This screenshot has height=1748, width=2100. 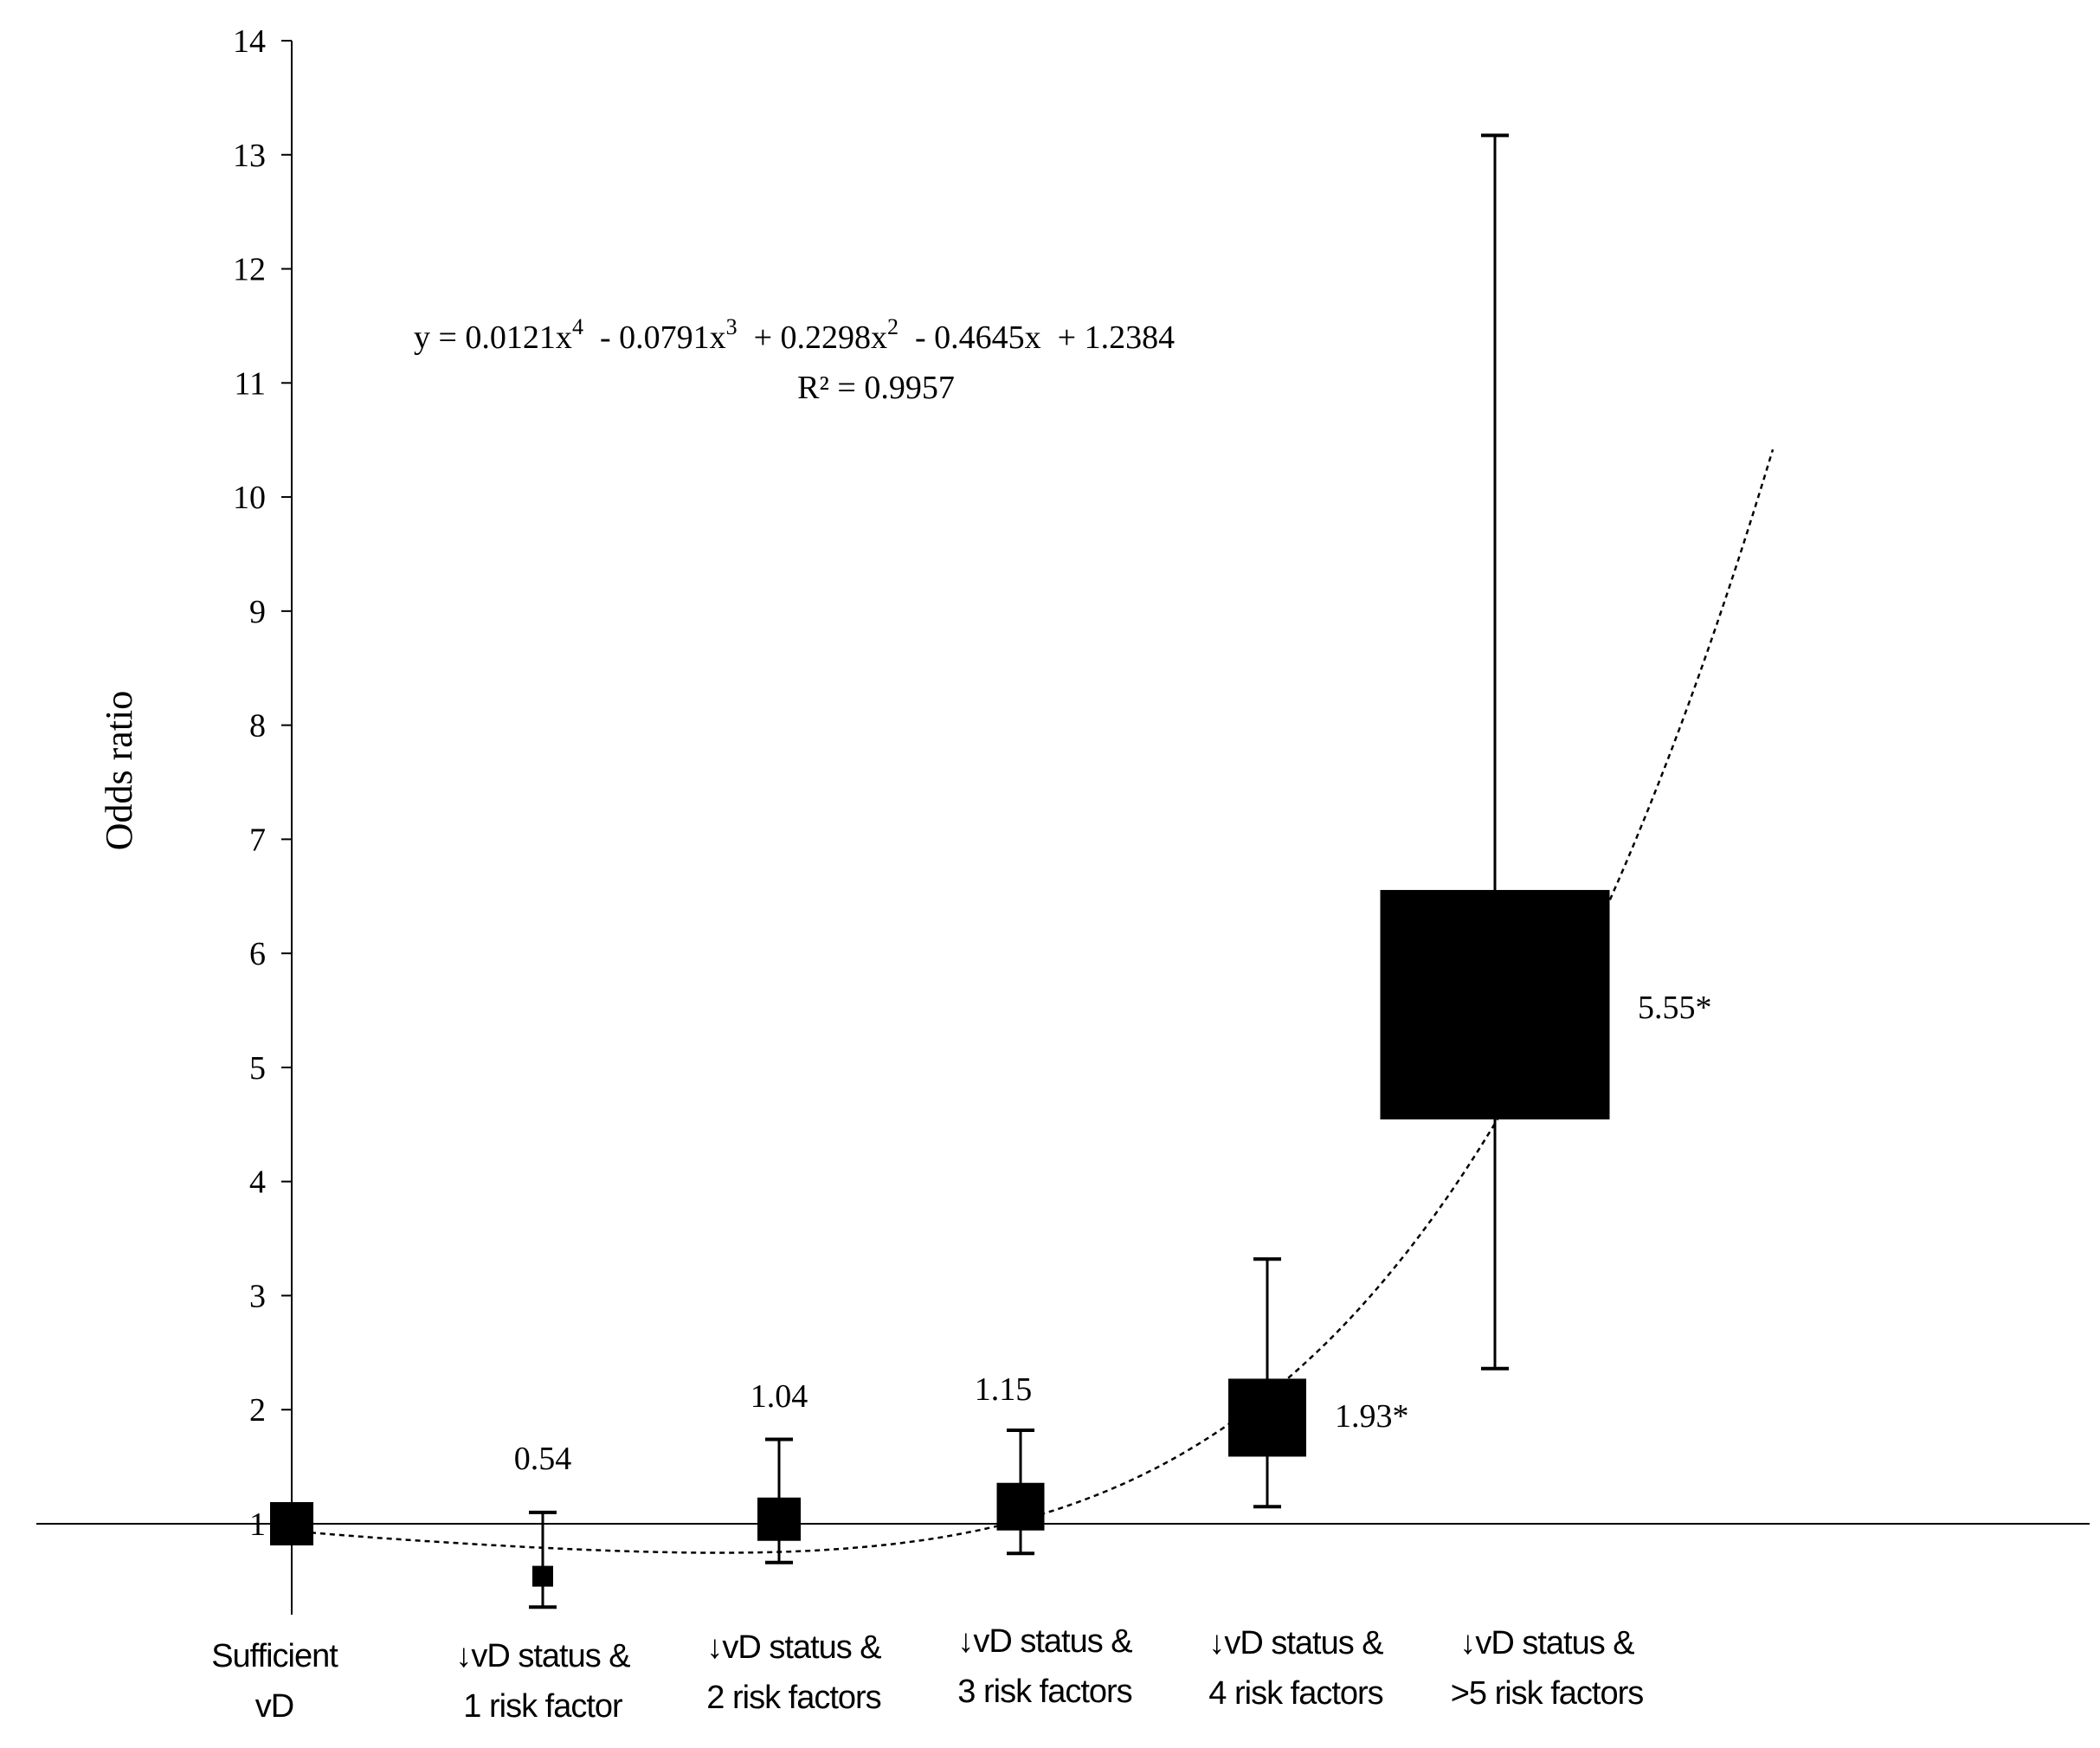 I want to click on y-tick-label: 14, so click(x=249, y=41).